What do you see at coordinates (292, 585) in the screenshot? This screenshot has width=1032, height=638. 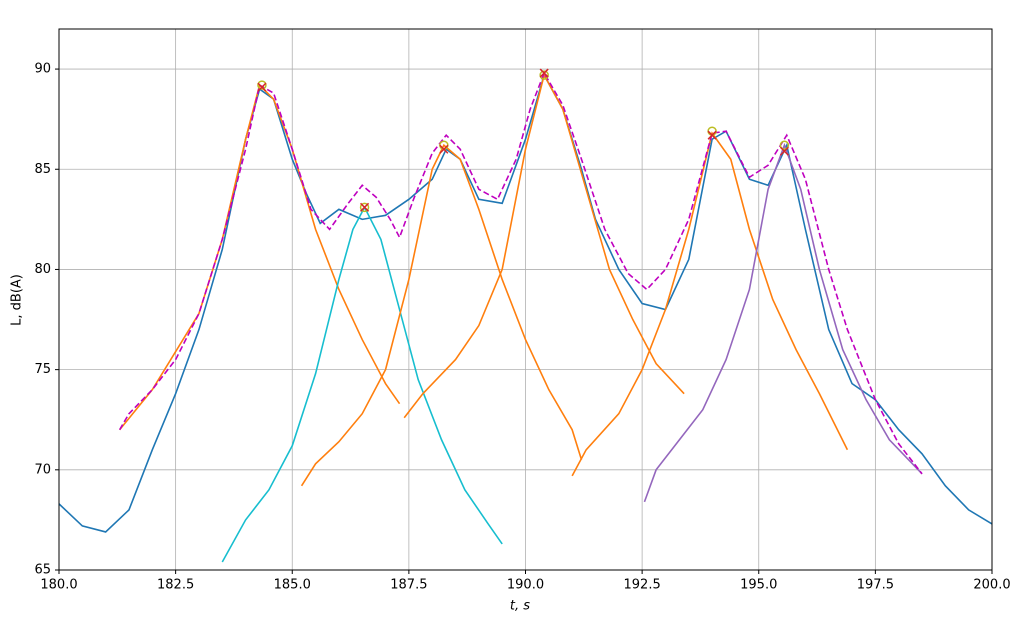 I see `x-tick-label: 185.0` at bounding box center [292, 585].